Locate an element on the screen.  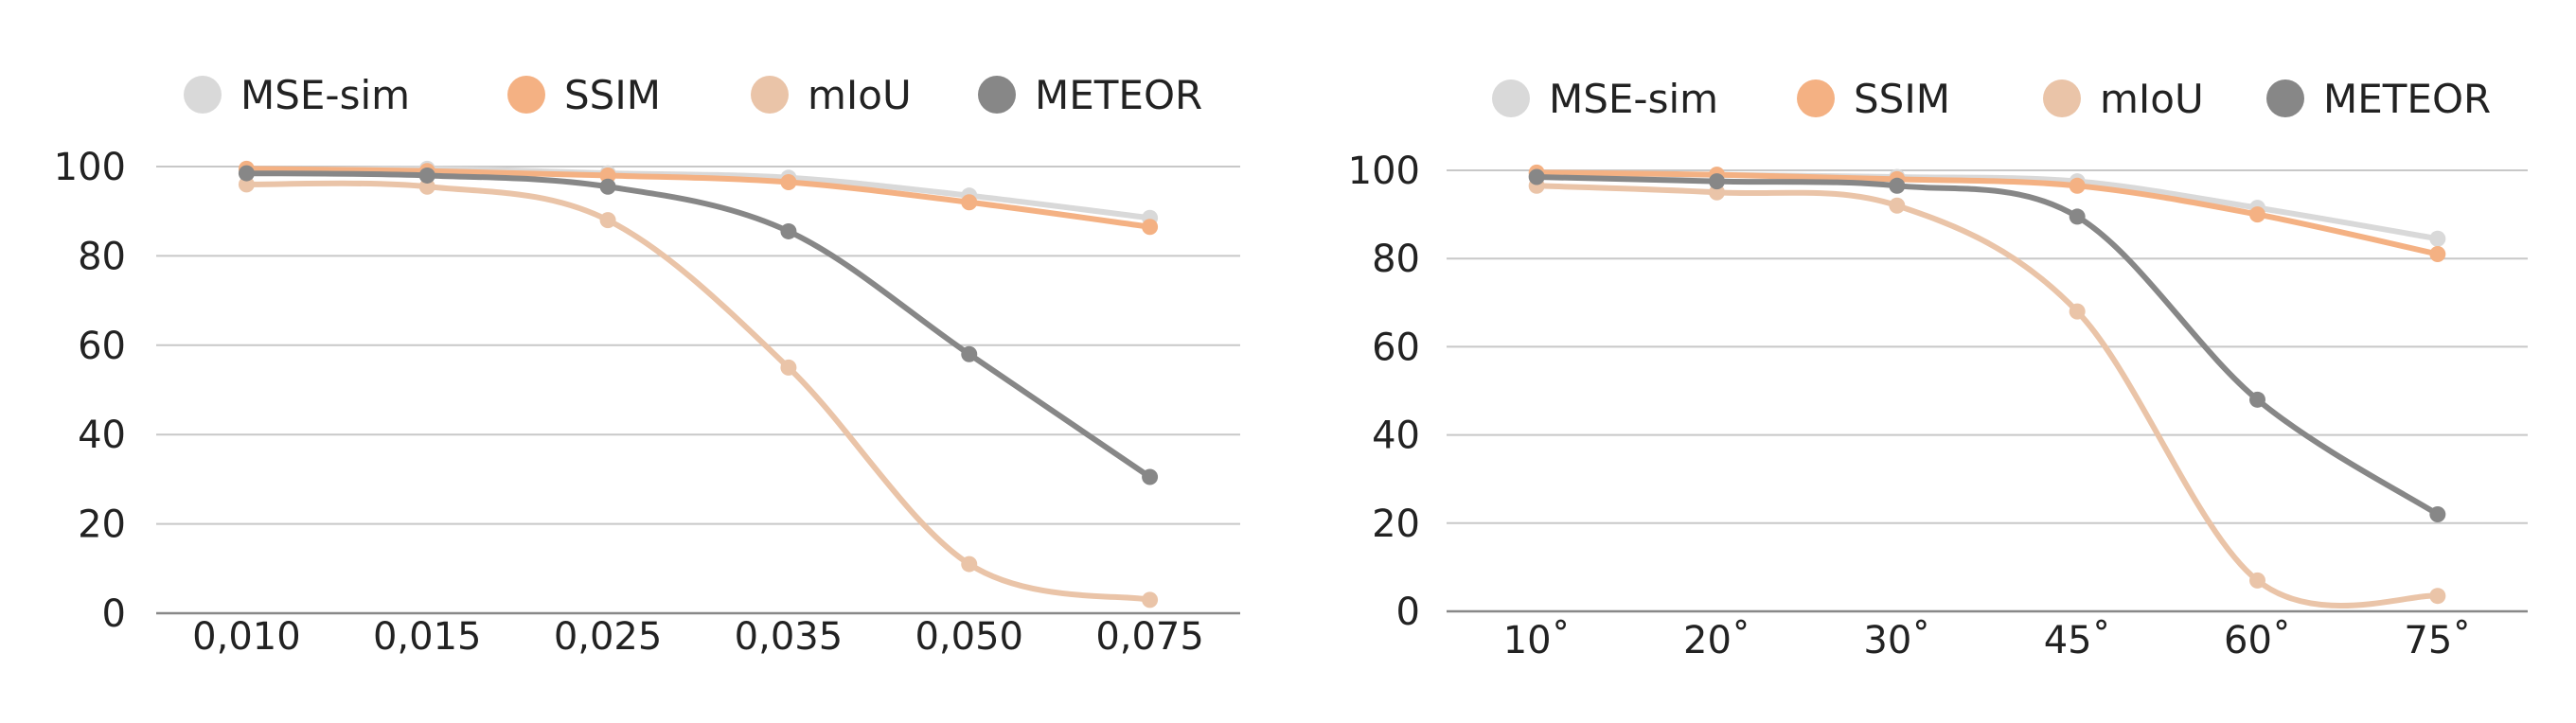
x-tick-label: 0,035 is located at coordinates (789, 637).